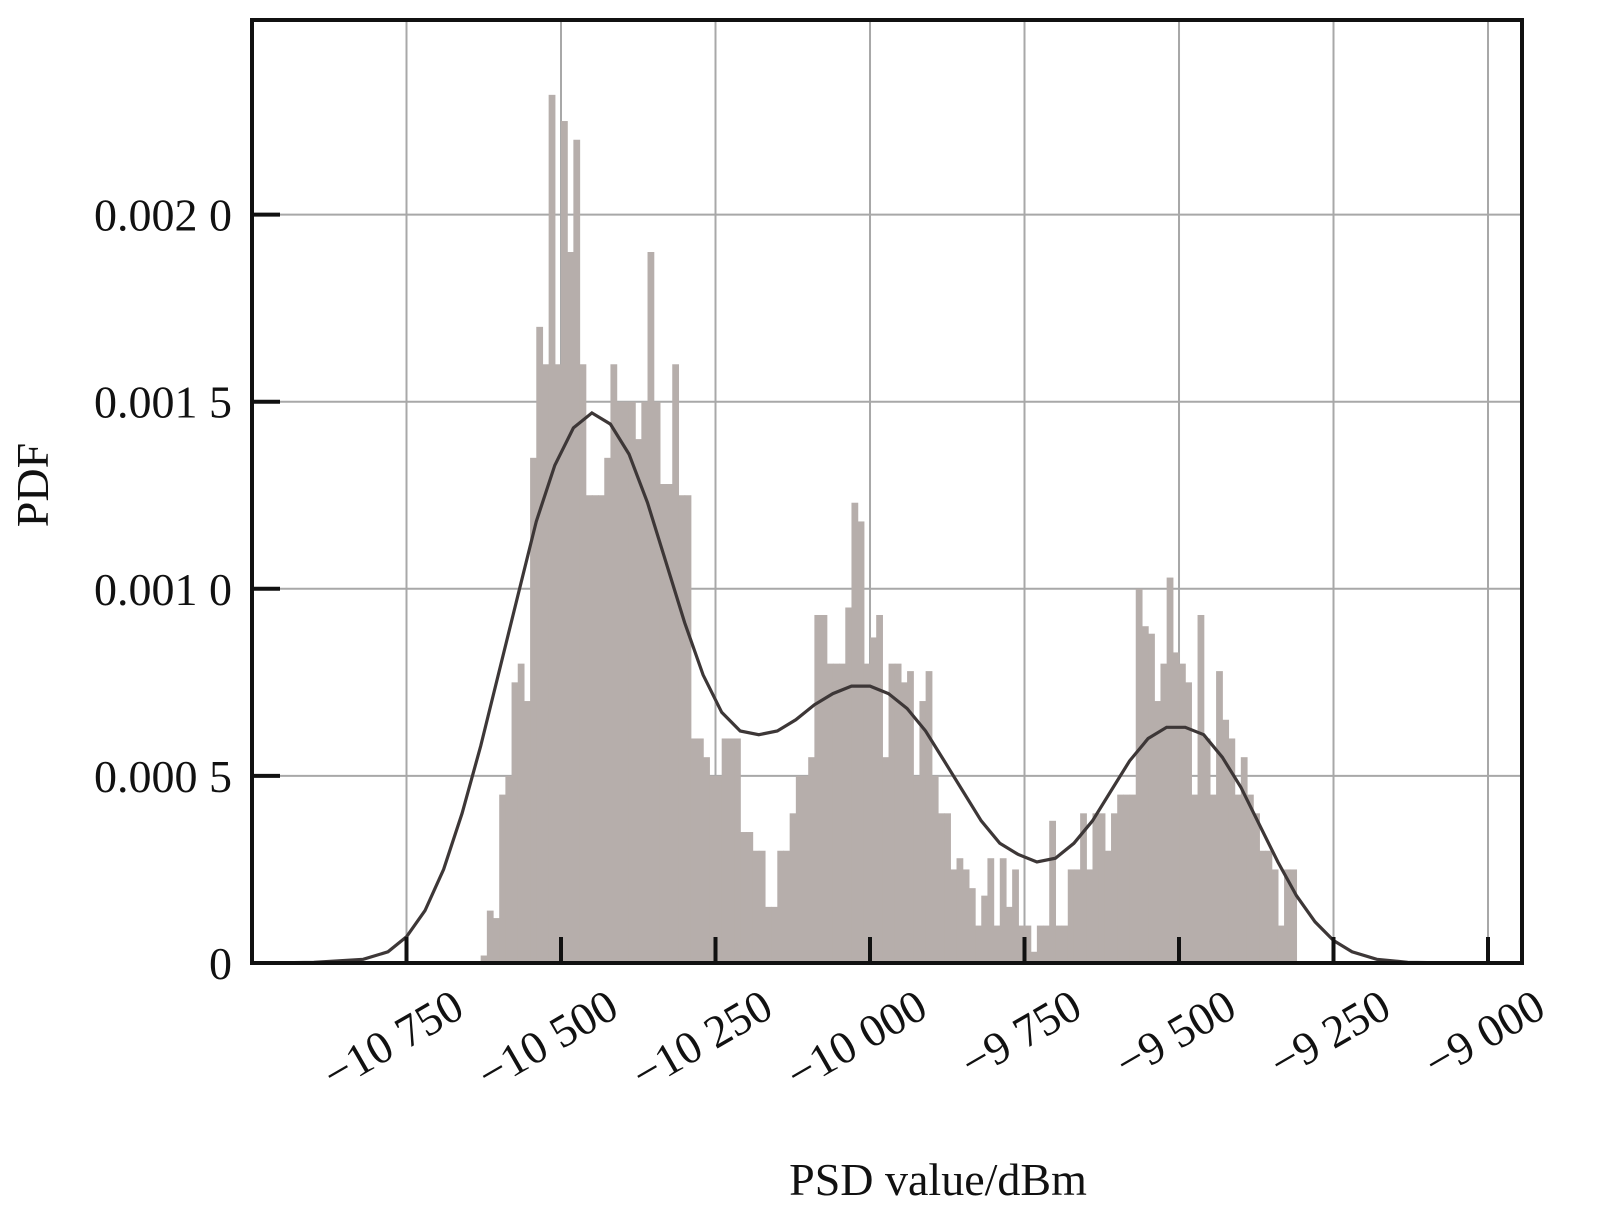 This screenshot has height=1207, width=1614. Describe the element at coordinates (163, 589) in the screenshot. I see `y-tick-labels: 0 0.000 5 0.001 0 0.001 5 0.002 0` at that location.